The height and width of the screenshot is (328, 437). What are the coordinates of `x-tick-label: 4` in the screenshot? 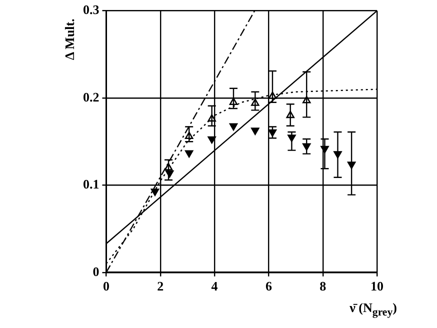 It's located at (214, 286).